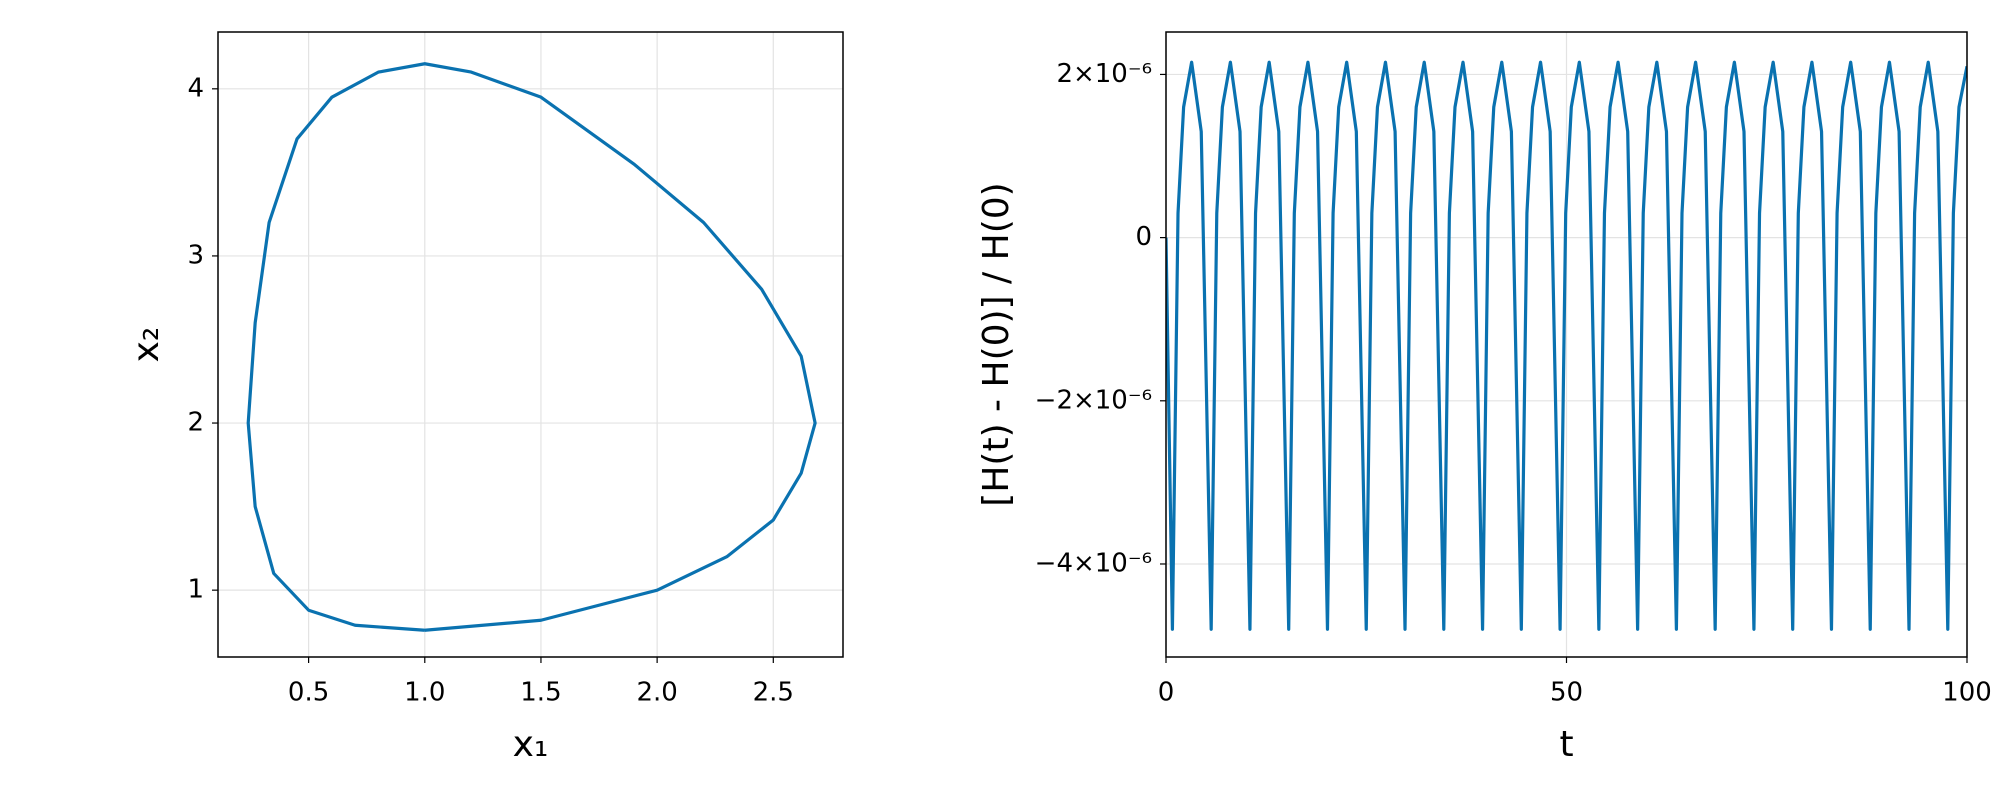 This screenshot has width=2000, height=800. What do you see at coordinates (656, 693) in the screenshot?
I see `x-tick-label: 2.0` at bounding box center [656, 693].